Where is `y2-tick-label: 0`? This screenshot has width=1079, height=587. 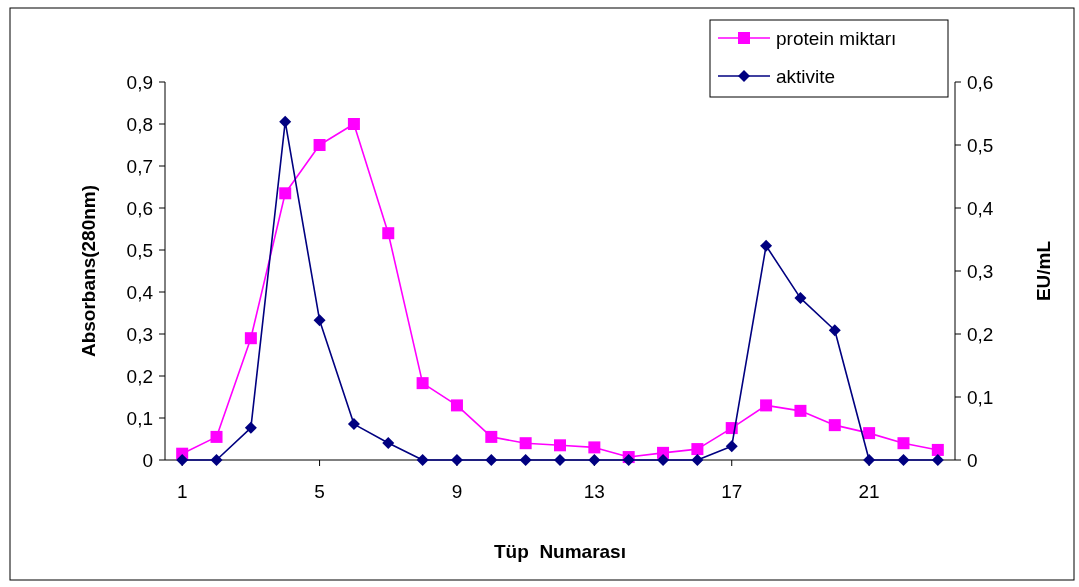 y2-tick-label: 0 is located at coordinates (972, 460).